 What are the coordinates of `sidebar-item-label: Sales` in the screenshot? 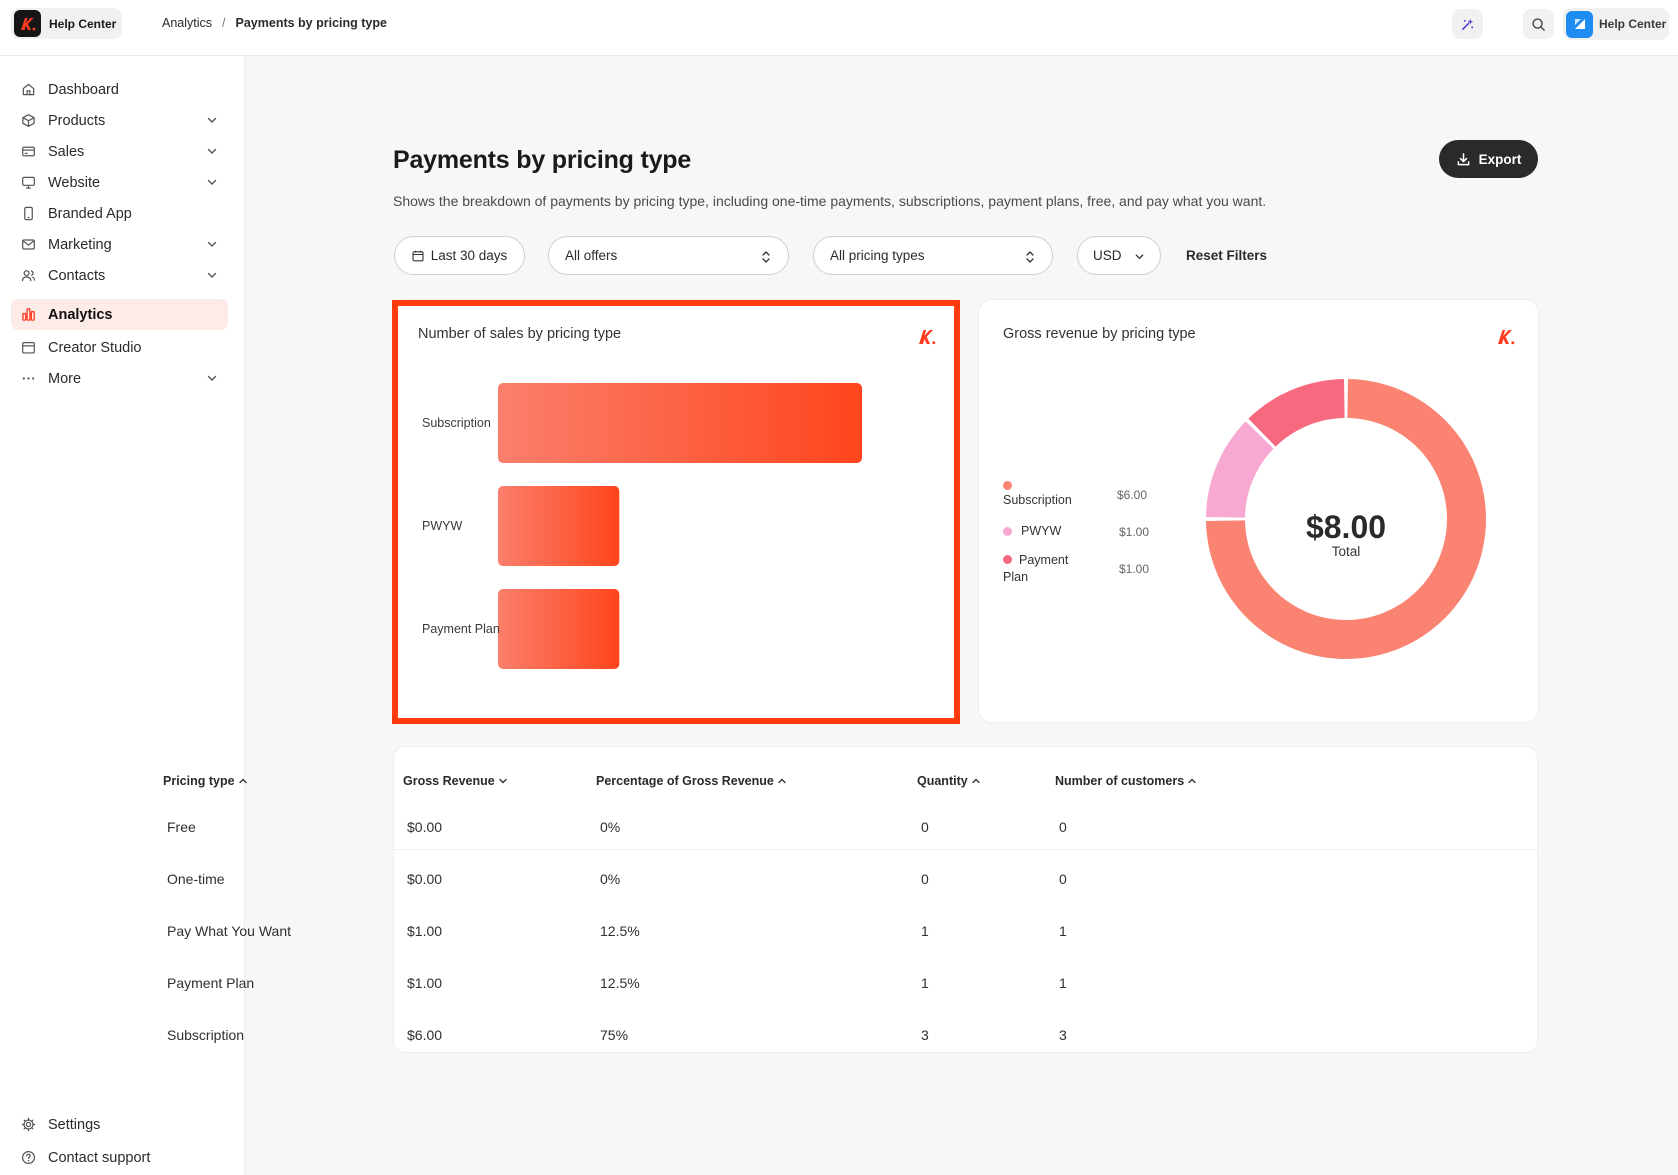 It's located at (66, 151).